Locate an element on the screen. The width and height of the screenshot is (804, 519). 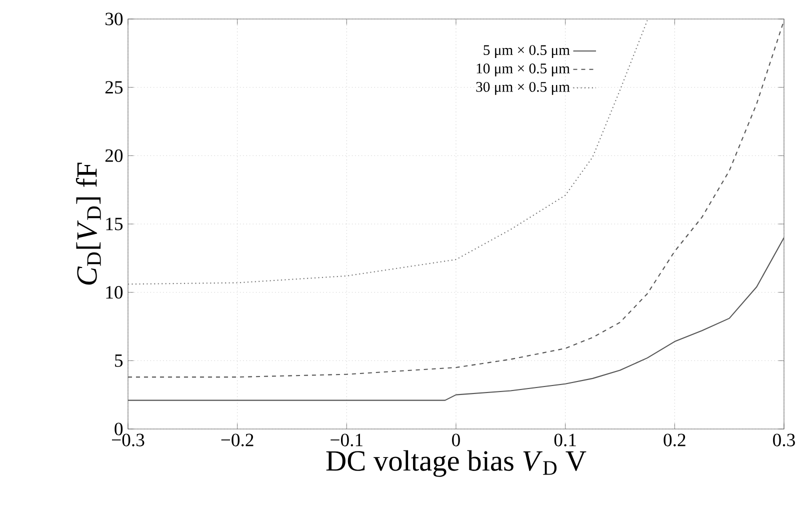
x-tick-label: 0 is located at coordinates (456, 440).